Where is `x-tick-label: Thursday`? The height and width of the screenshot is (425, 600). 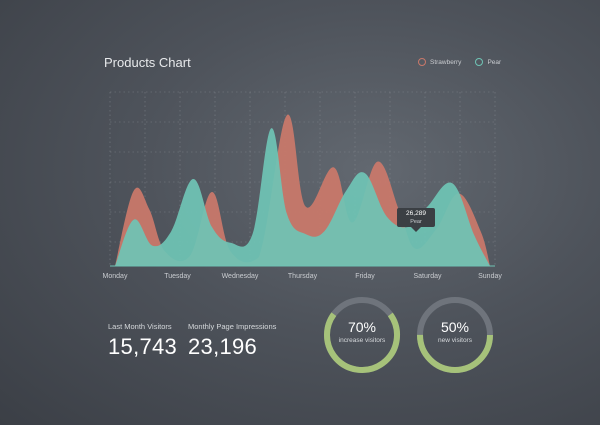
x-tick-label: Thursday is located at coordinates (303, 276).